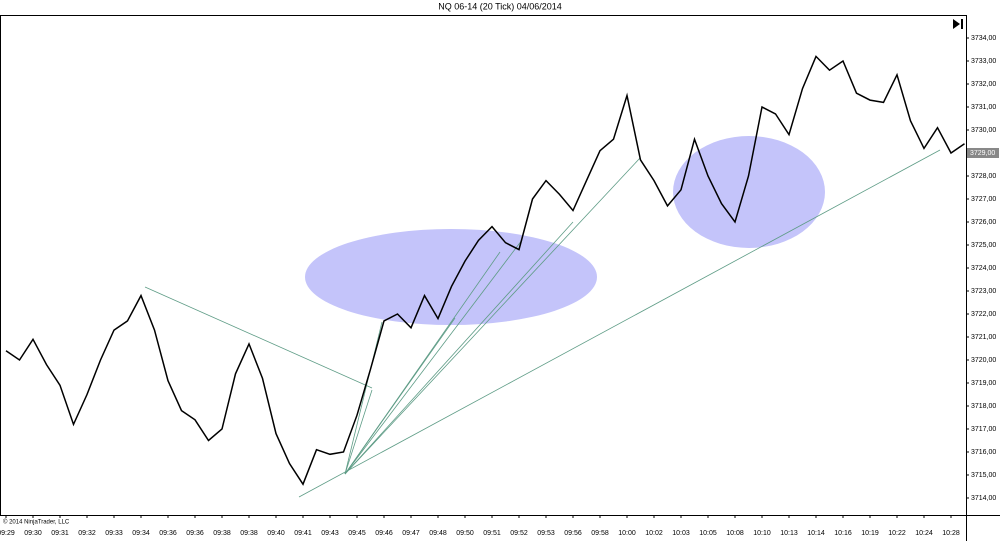  What do you see at coordinates (983, 475) in the screenshot?
I see `y-tick-label: 3715,00` at bounding box center [983, 475].